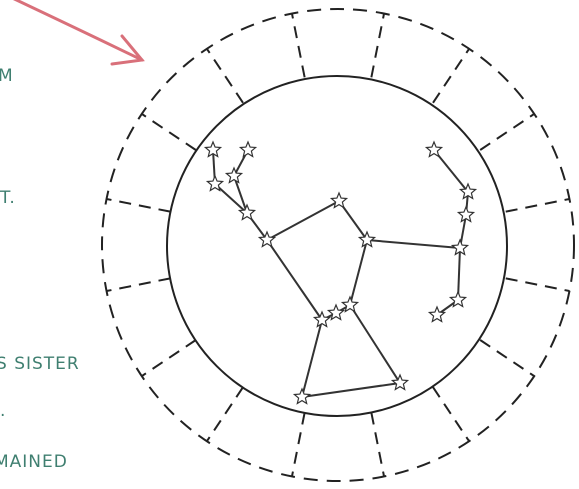 This screenshot has width=579, height=489. Describe the element at coordinates (78, 33) in the screenshot. I see `arrow` at that location.